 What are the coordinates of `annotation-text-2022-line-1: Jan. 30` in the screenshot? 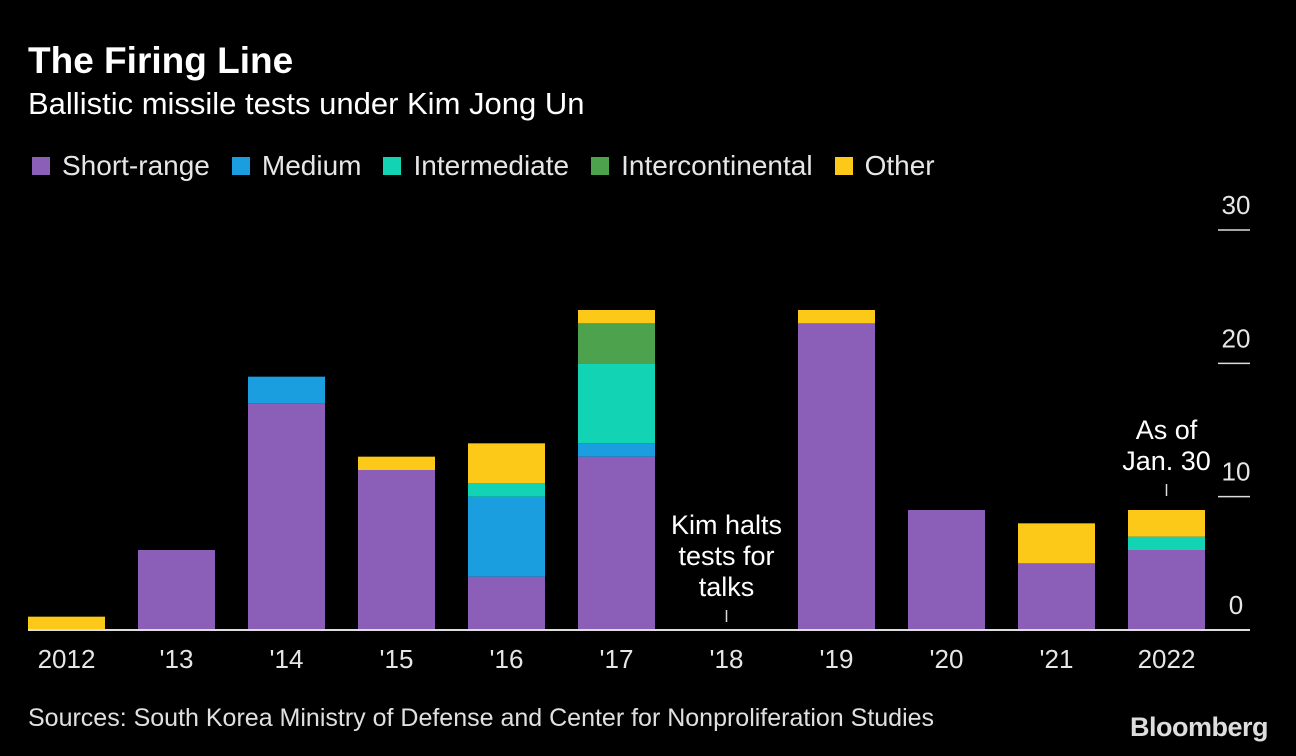 It's located at (1166, 461).